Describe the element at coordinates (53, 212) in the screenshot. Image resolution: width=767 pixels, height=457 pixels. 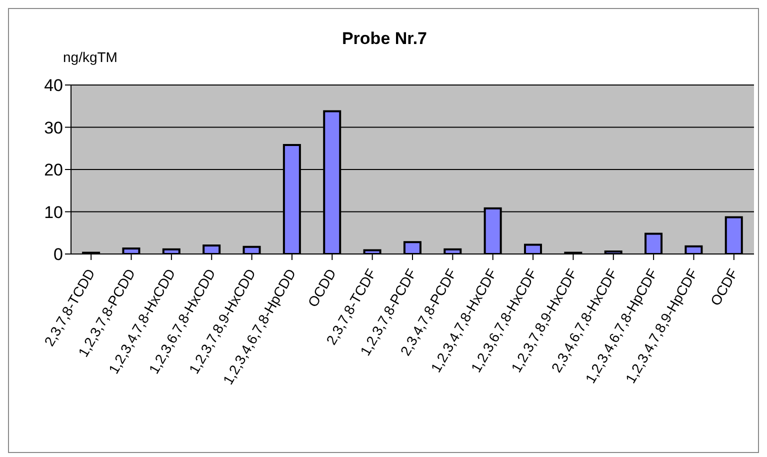
I see `y-tick-label: 10` at that location.